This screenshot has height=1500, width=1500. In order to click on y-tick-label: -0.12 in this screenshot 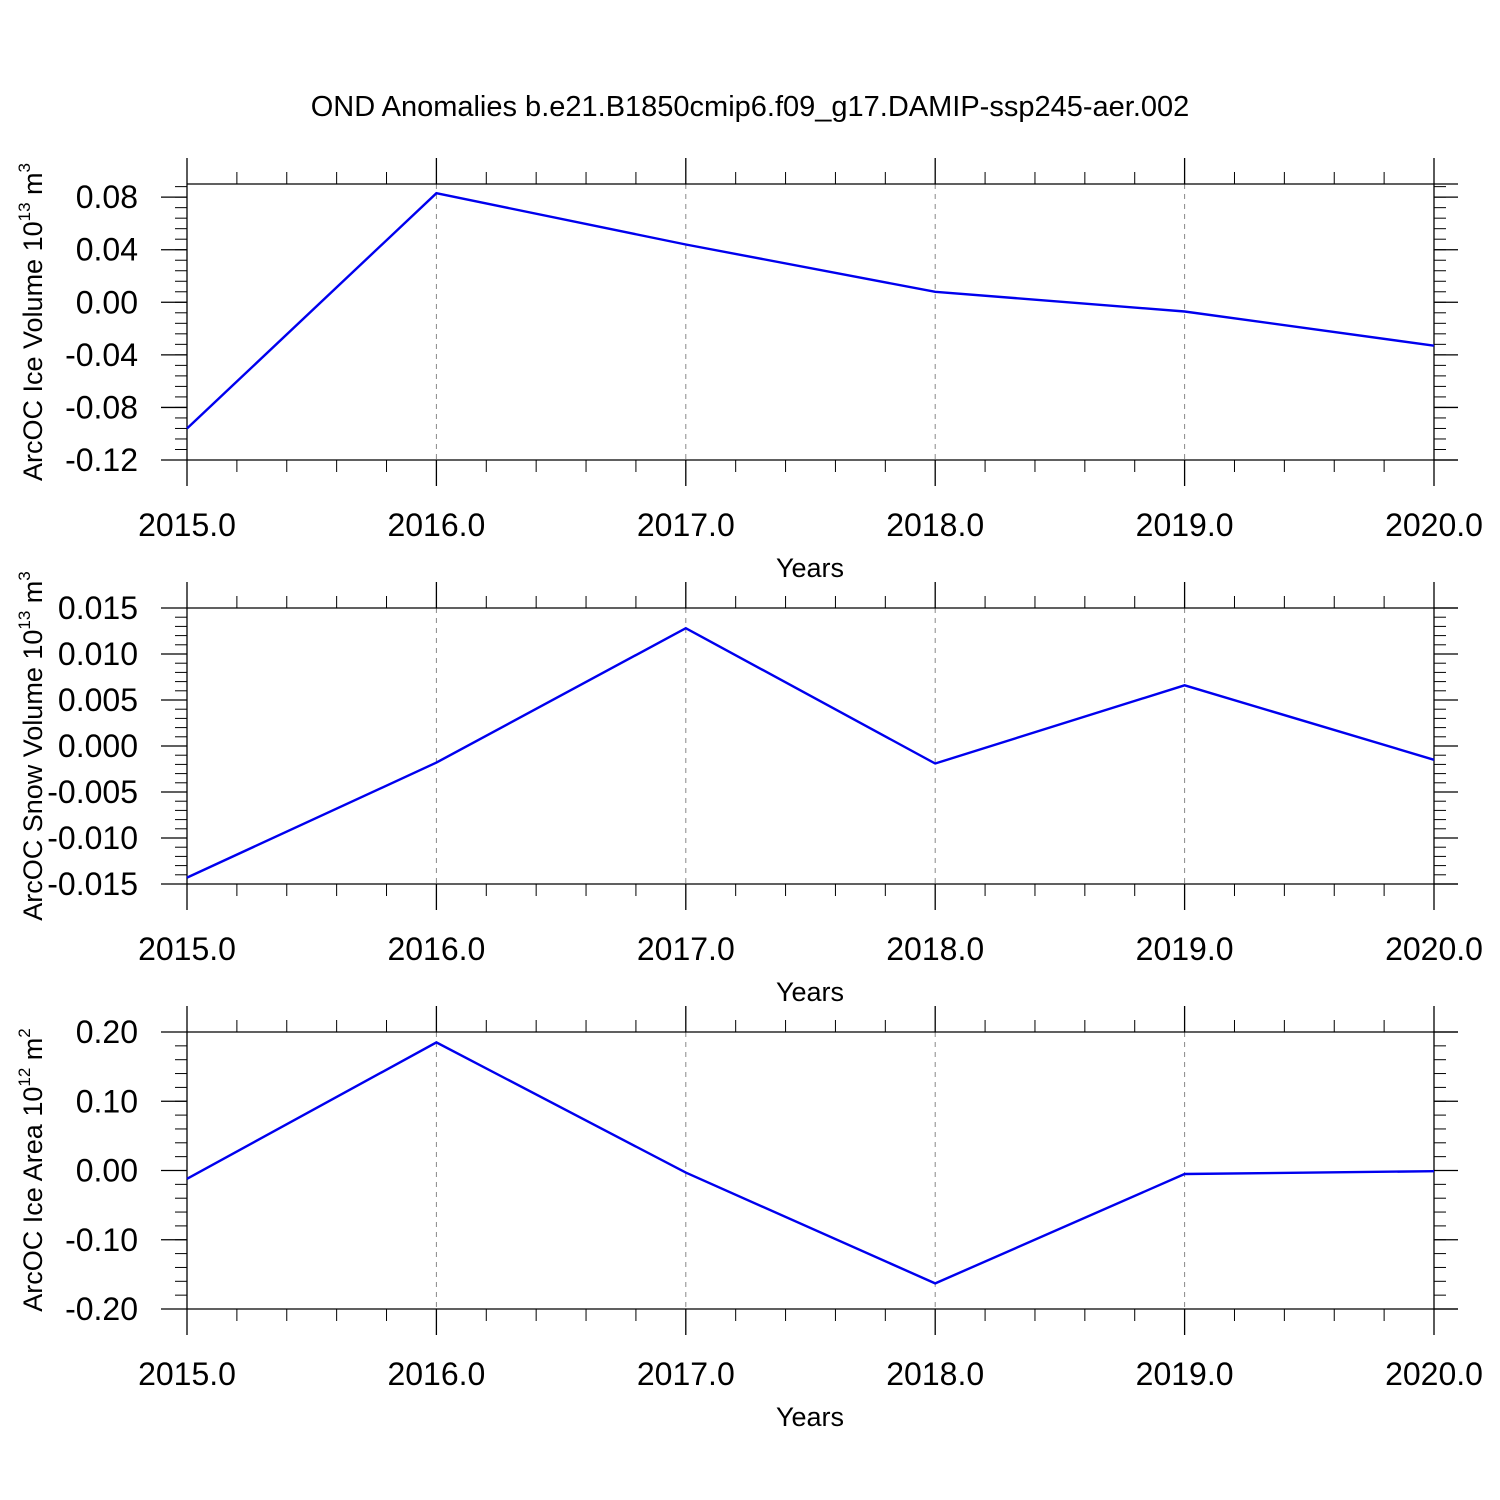, I will do `click(101, 460)`.